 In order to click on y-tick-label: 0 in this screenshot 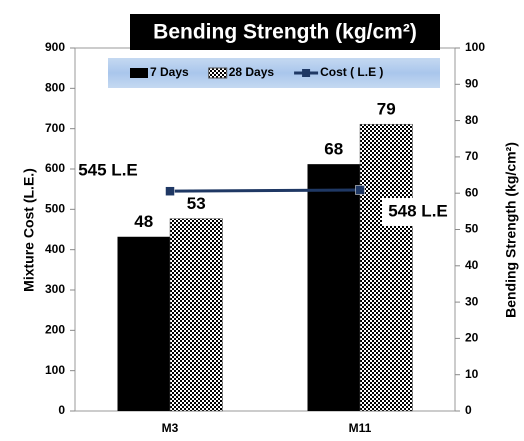, I will do `click(61, 410)`.